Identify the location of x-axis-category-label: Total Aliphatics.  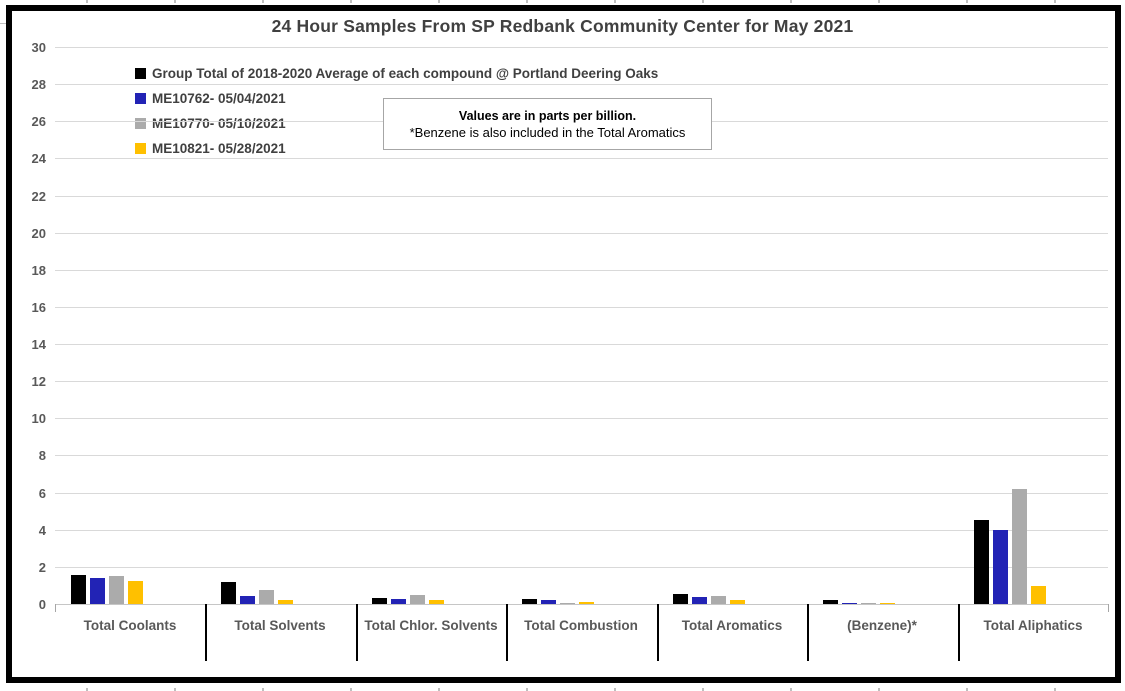
(1033, 625).